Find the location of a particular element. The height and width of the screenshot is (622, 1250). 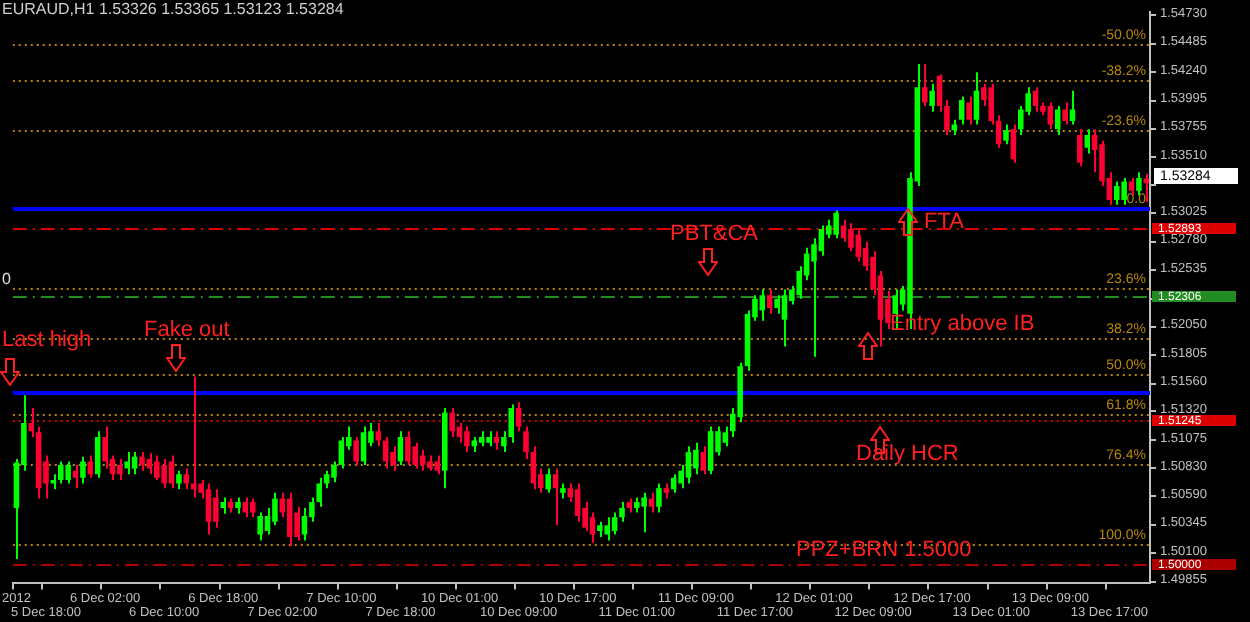

annotation: FTA is located at coordinates (944, 222).